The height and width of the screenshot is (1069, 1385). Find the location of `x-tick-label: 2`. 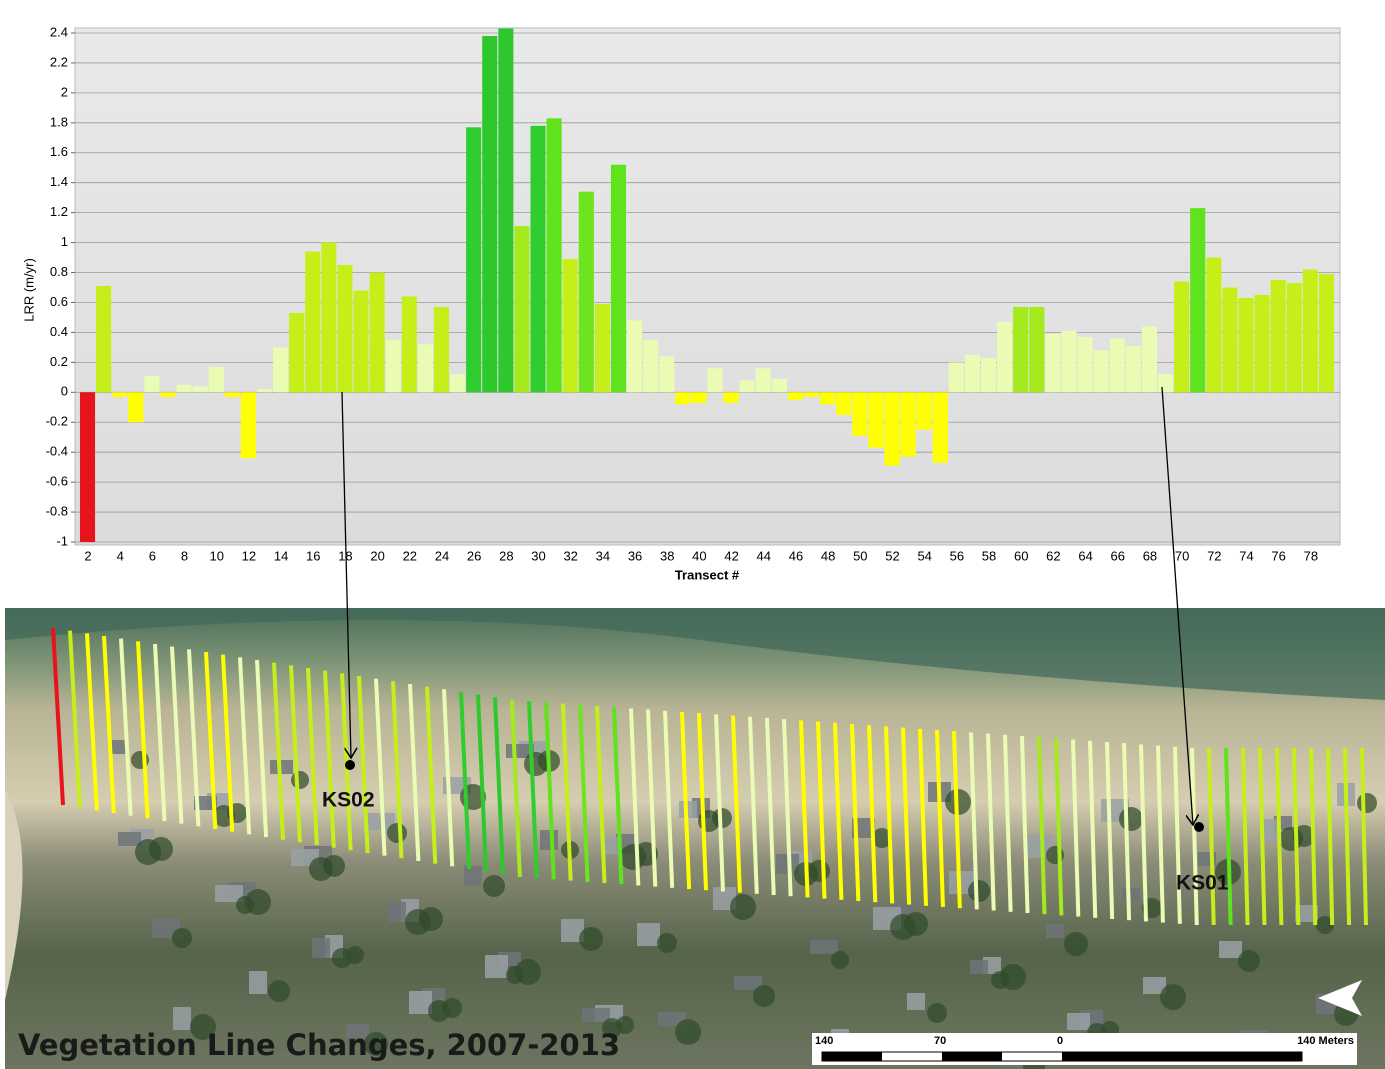

x-tick-label: 2 is located at coordinates (87, 555).